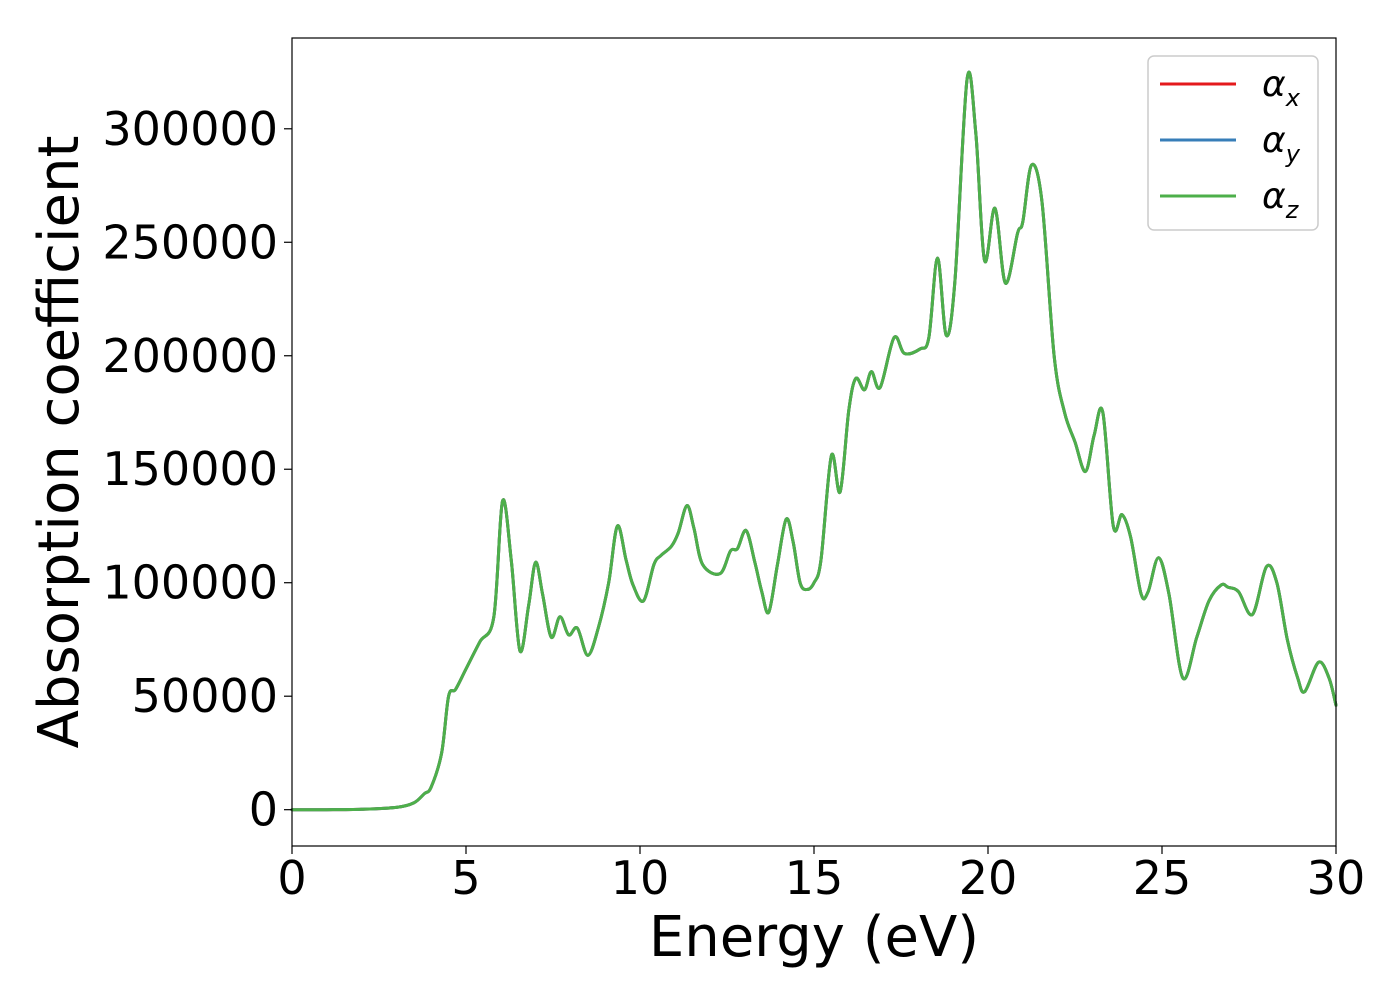 The image size is (1400, 1000). Describe the element at coordinates (190, 356) in the screenshot. I see `y-tick-label: 200000` at that location.